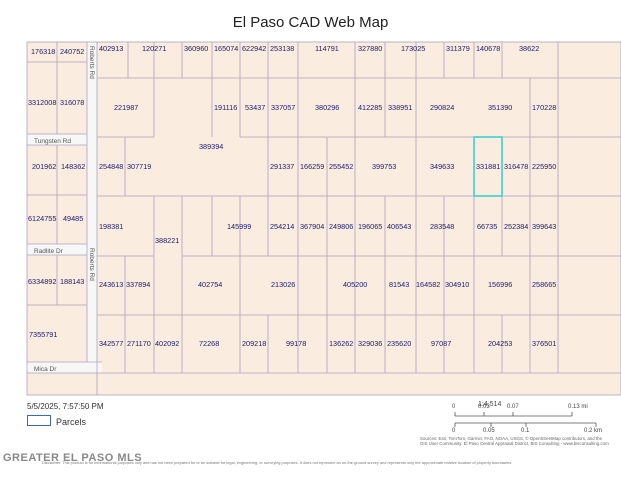 The height and width of the screenshot is (480, 621). Describe the element at coordinates (91, 264) in the screenshot. I see `road-label-roberts-south: Roberts Rd` at that location.